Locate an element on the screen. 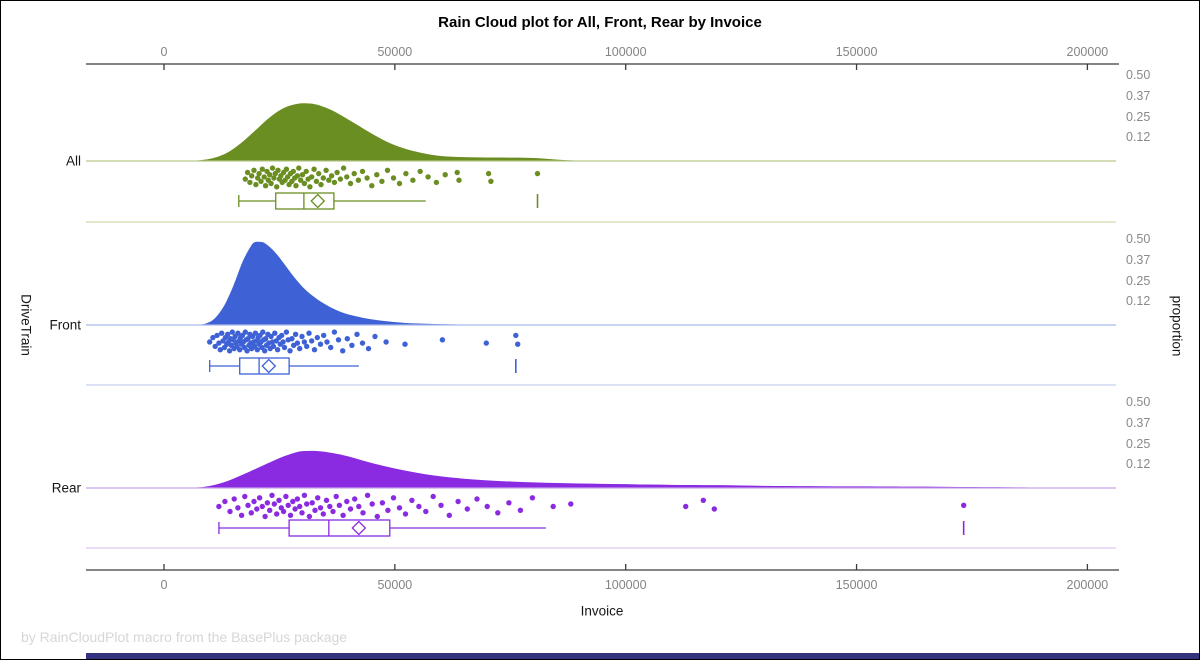 Image resolution: width=1200 pixels, height=660 pixels. mean-diamond-all is located at coordinates (318, 201).